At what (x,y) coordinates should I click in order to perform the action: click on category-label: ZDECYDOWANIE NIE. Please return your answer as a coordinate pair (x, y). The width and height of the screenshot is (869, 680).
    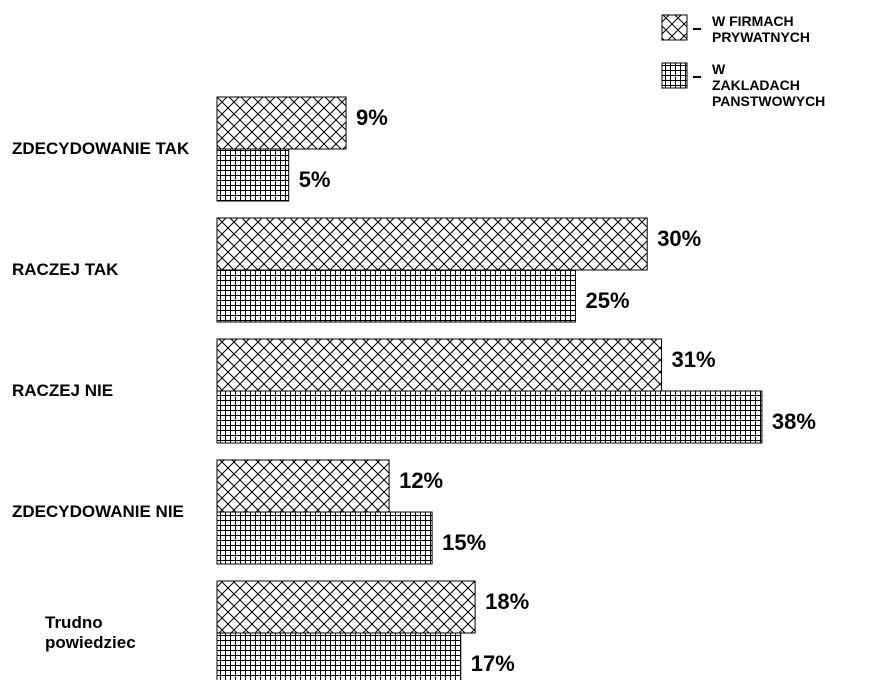
    Looking at the image, I should click on (98, 511).